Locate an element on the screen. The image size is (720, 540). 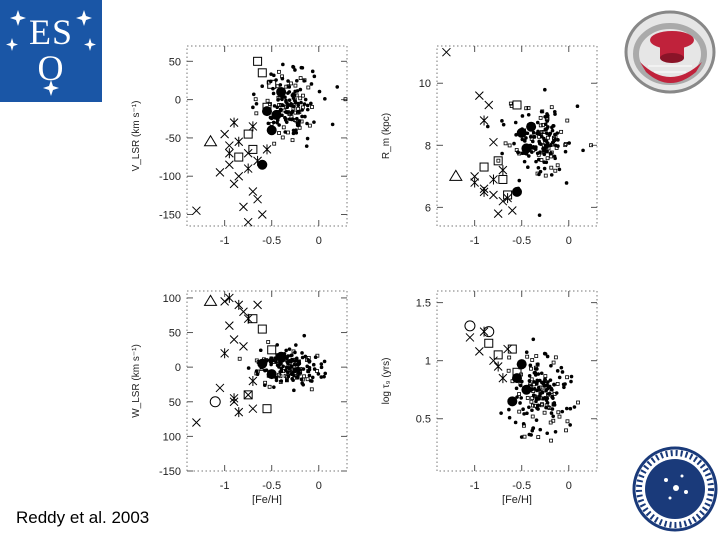
y-tick-label: 0.5 is located at coordinates (423, 420).